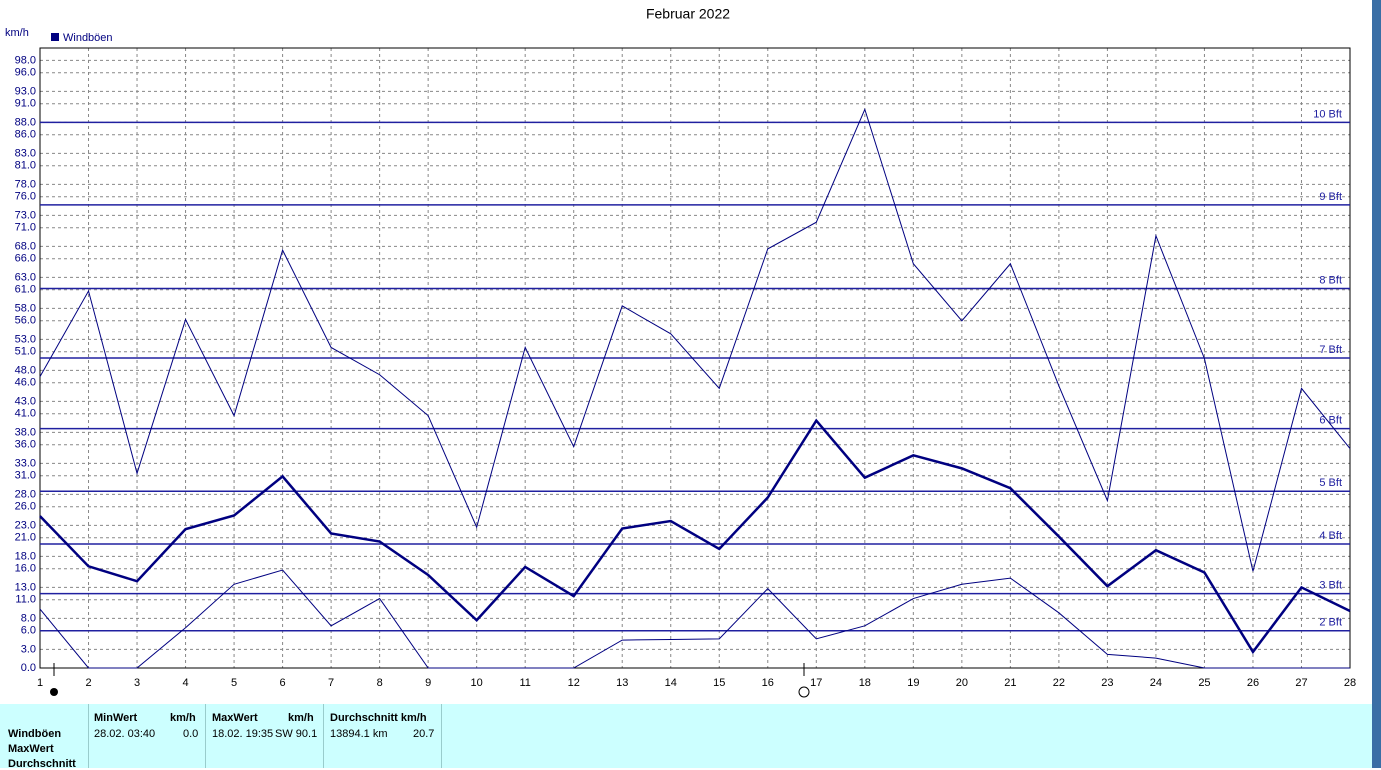 Image resolution: width=1381 pixels, height=770 pixels. I want to click on reference-label: 7 Bft, so click(1330, 350).